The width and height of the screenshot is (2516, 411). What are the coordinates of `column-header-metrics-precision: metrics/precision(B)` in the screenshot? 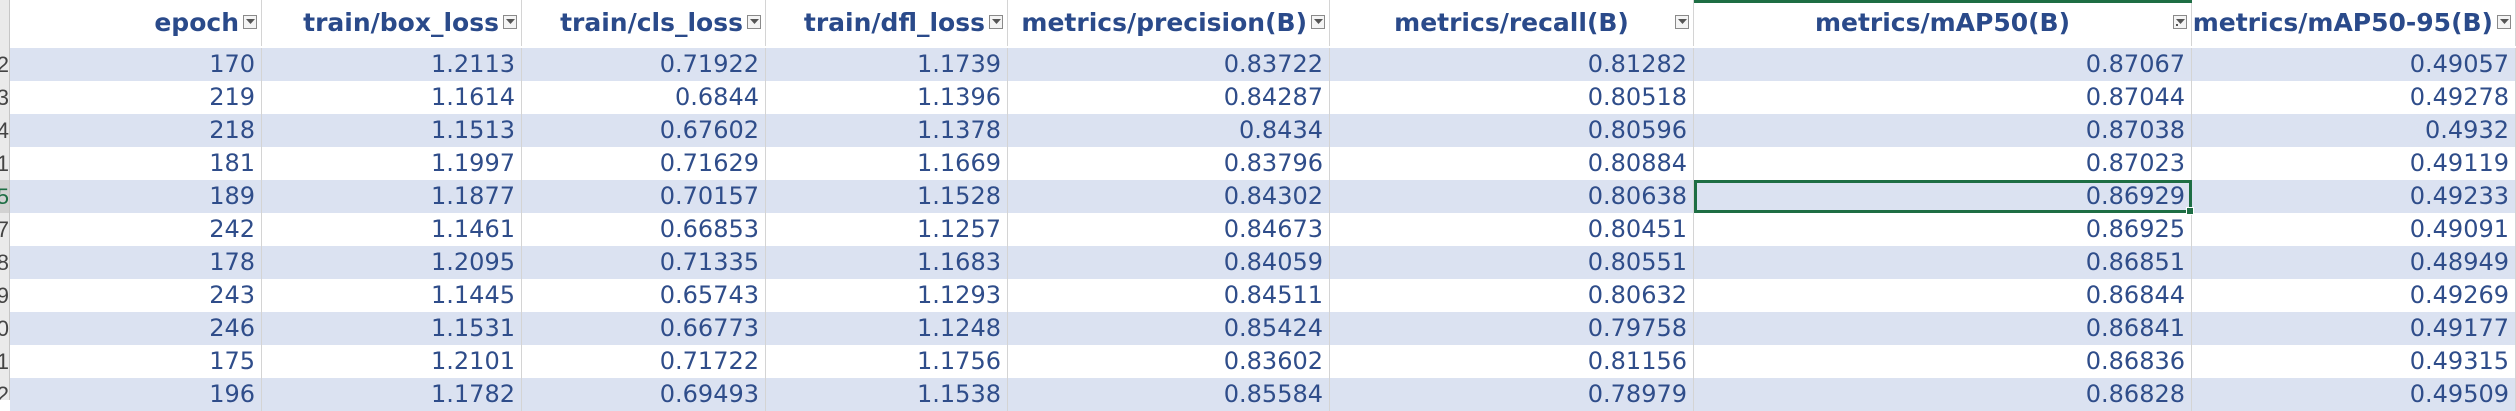 It's located at (1169, 23).